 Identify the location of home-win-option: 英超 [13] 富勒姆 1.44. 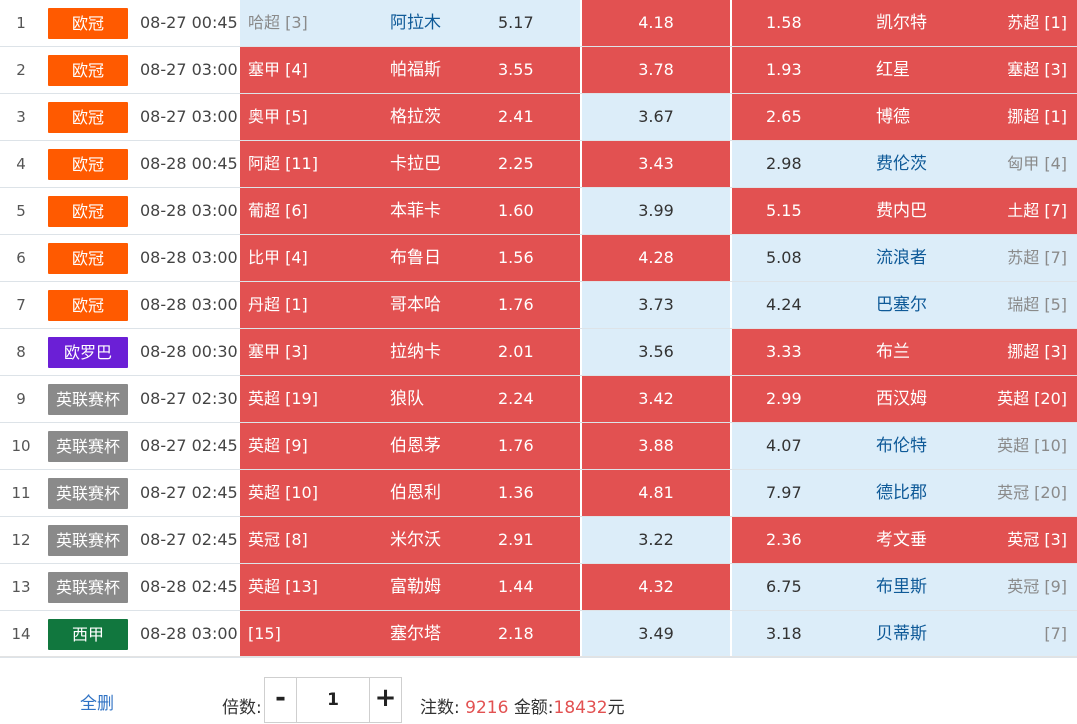
(410, 587).